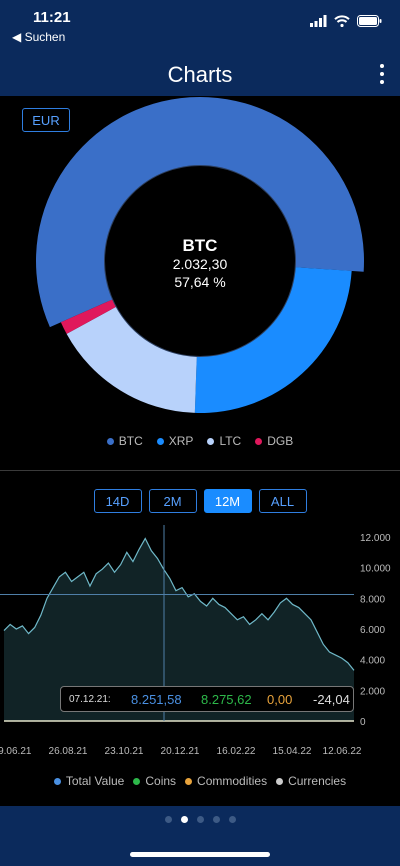  Describe the element at coordinates (280, 699) in the screenshot. I see `tooltip-commodities-value: 0,00` at that location.